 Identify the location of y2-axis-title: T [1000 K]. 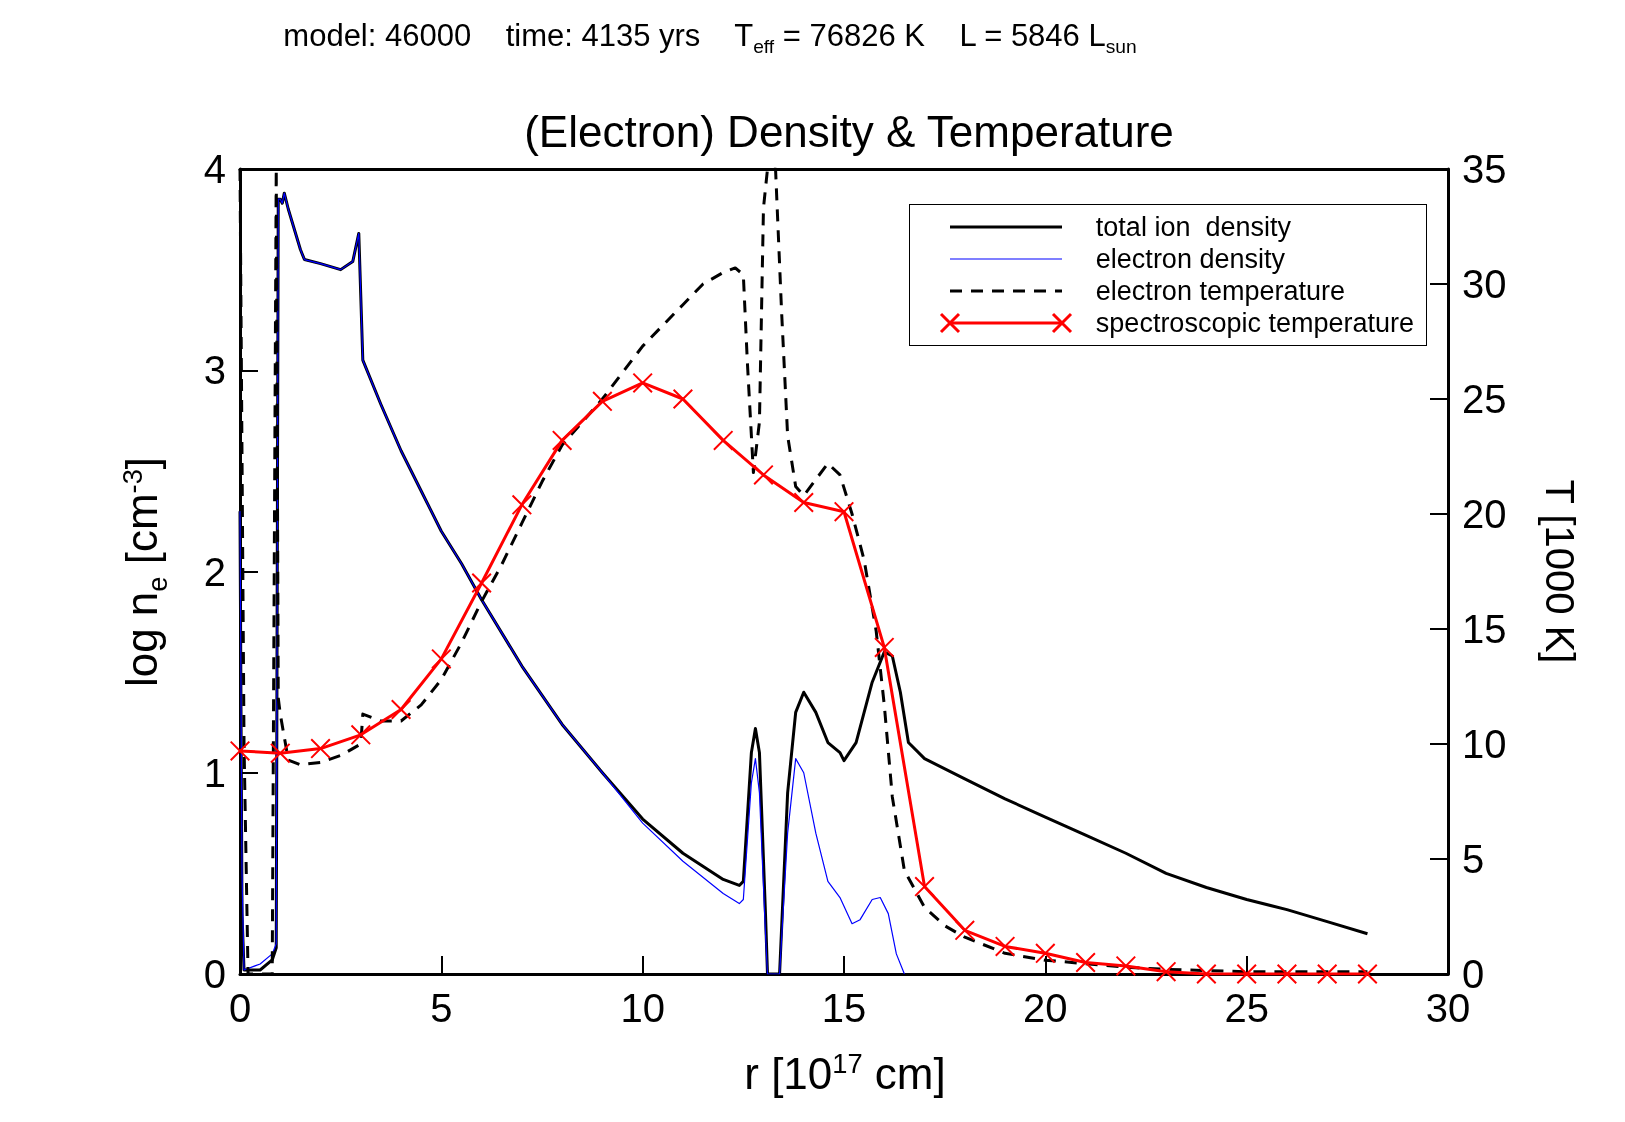
(1560, 571).